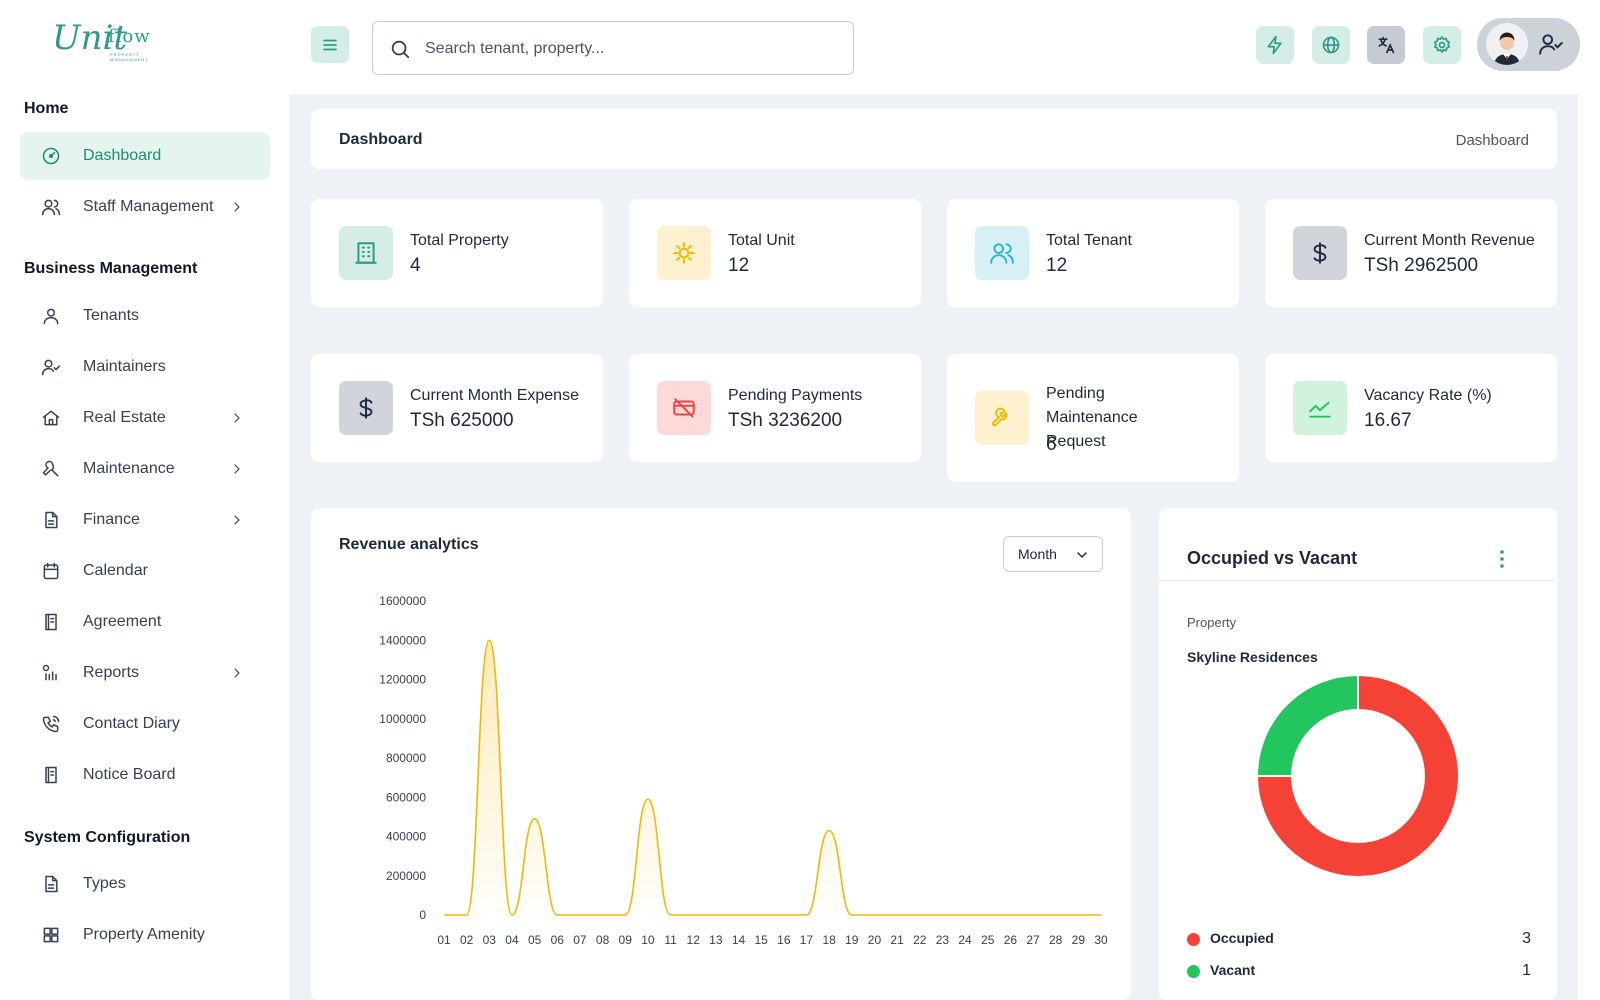 Image resolution: width=1600 pixels, height=1000 pixels. What do you see at coordinates (145, 316) in the screenshot?
I see `sidebar-item-tenants: Tenants` at bounding box center [145, 316].